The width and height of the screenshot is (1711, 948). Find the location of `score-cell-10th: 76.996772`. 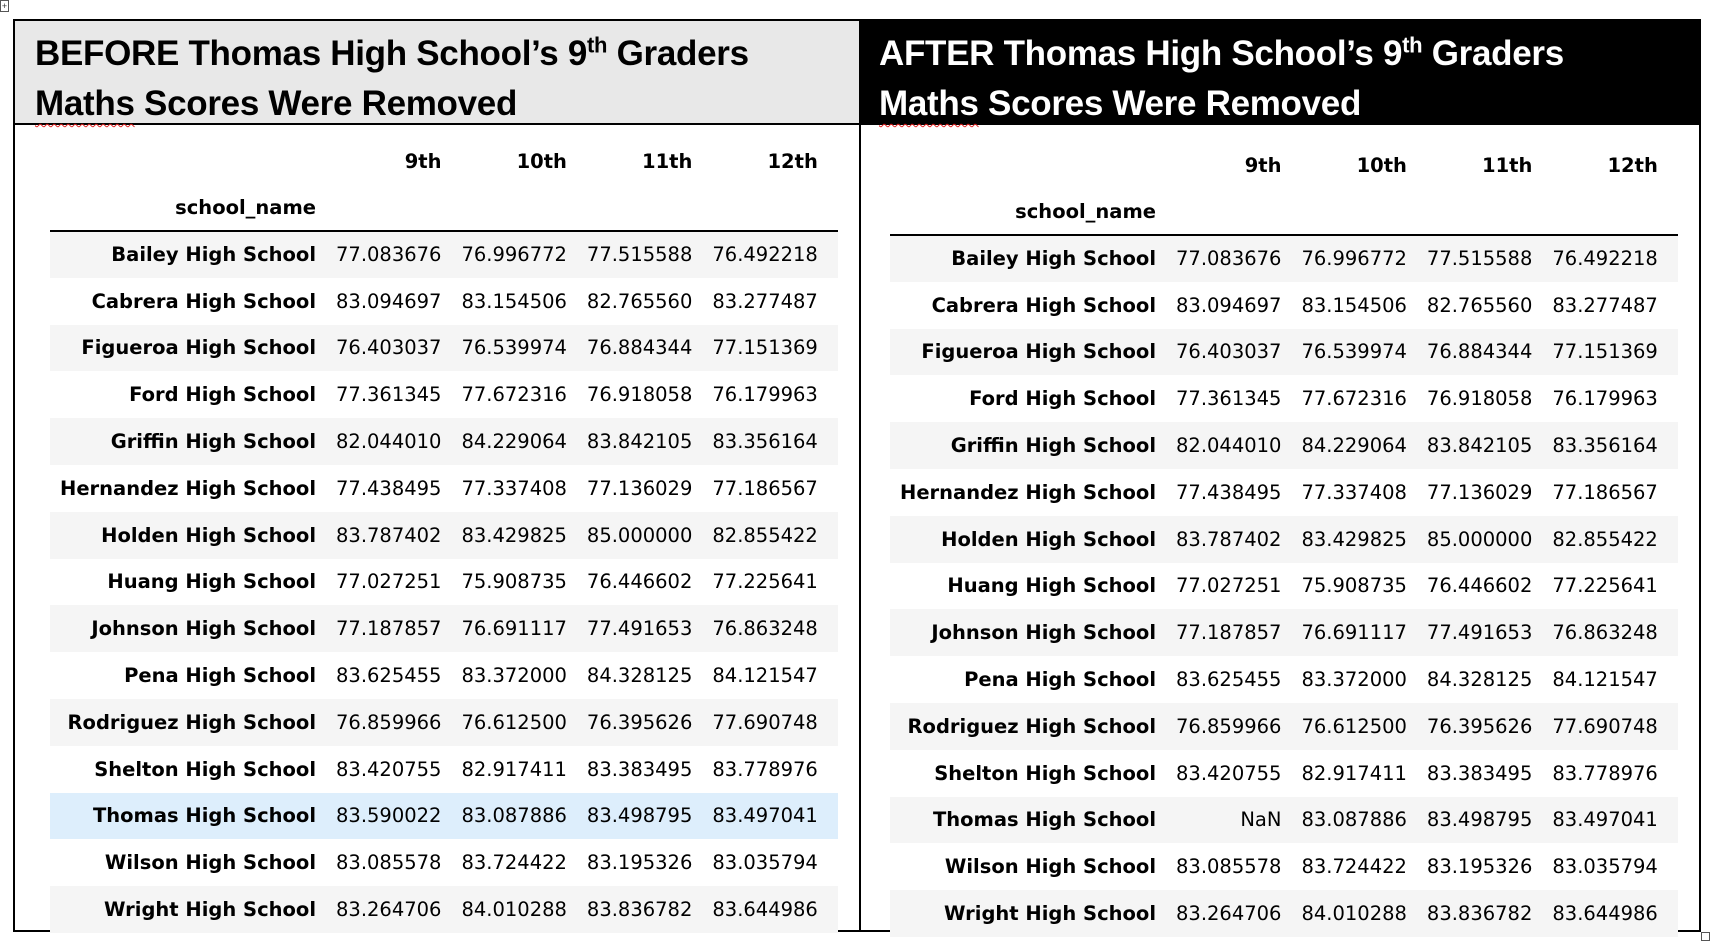

score-cell-10th: 76.996772 is located at coordinates (514, 255).